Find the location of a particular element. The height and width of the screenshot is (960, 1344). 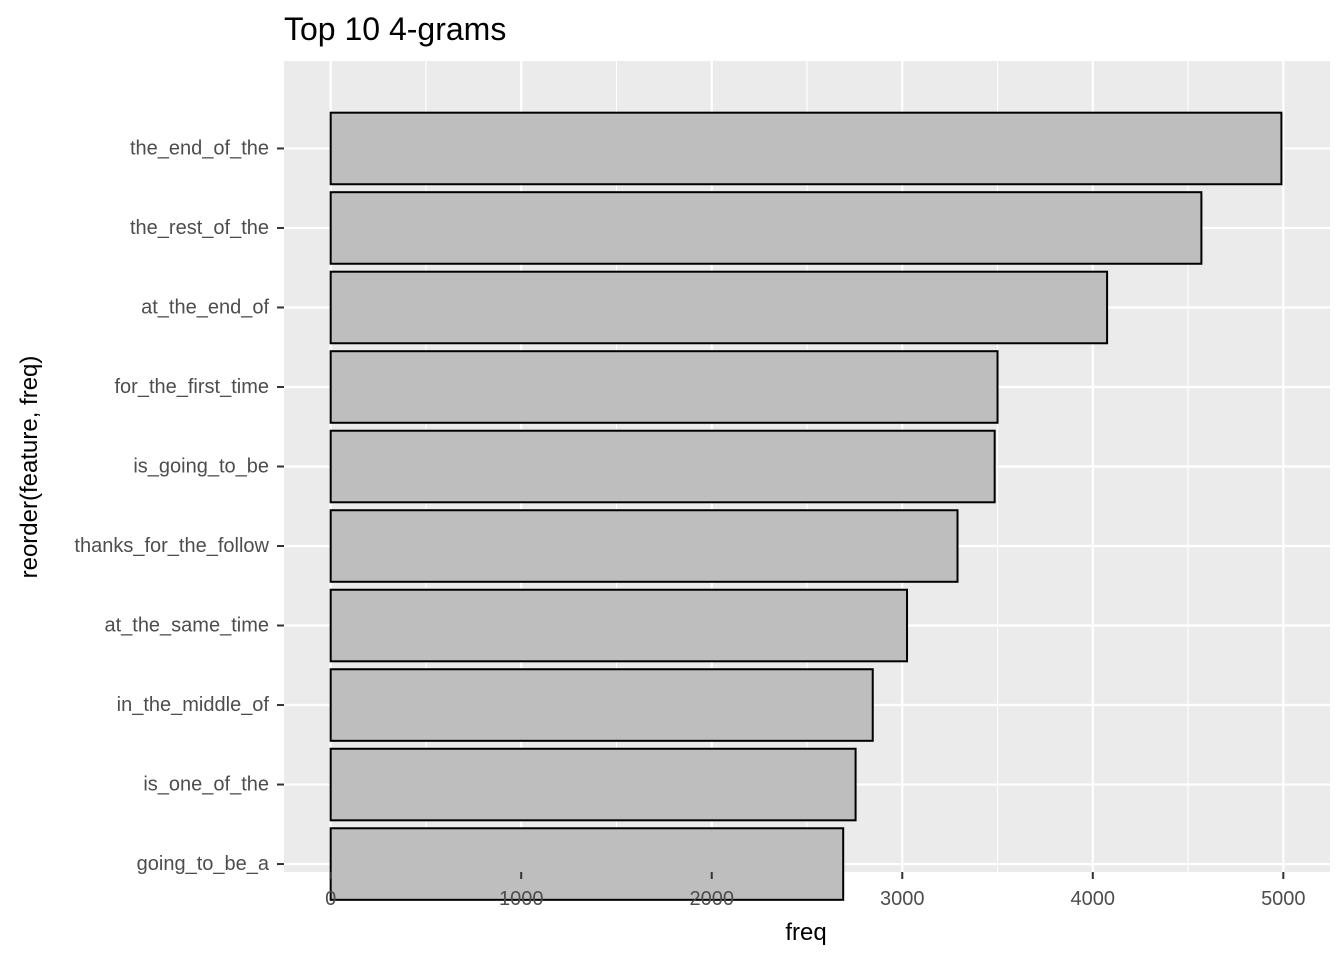

y-tick-label: in_the_middle_of is located at coordinates (193, 705).